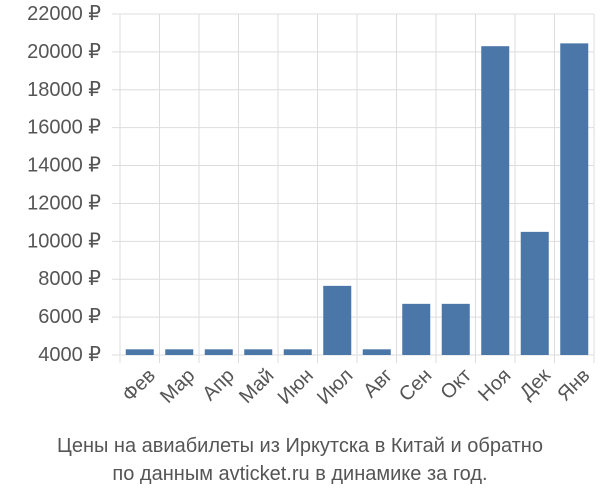 The image size is (600, 500). I want to click on x-tick-label: Апр, so click(218, 385).